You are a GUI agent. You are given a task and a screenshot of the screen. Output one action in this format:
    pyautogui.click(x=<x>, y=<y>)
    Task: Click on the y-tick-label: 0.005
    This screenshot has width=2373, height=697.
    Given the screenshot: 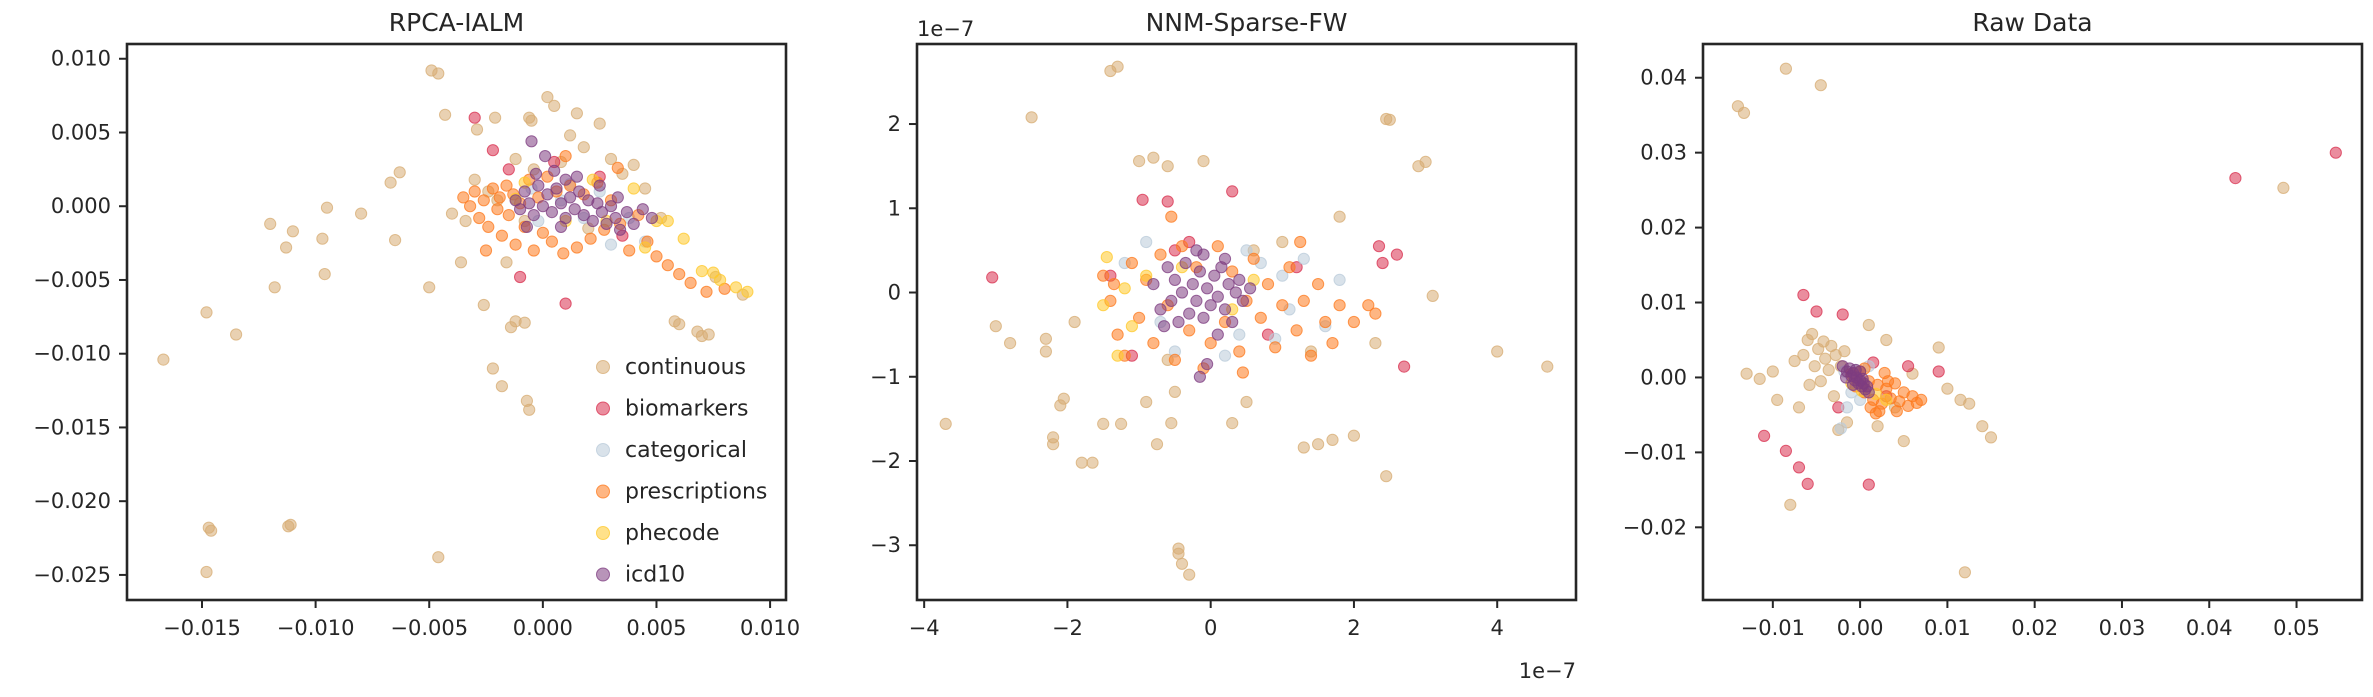 What is the action you would take?
    pyautogui.click(x=81, y=132)
    